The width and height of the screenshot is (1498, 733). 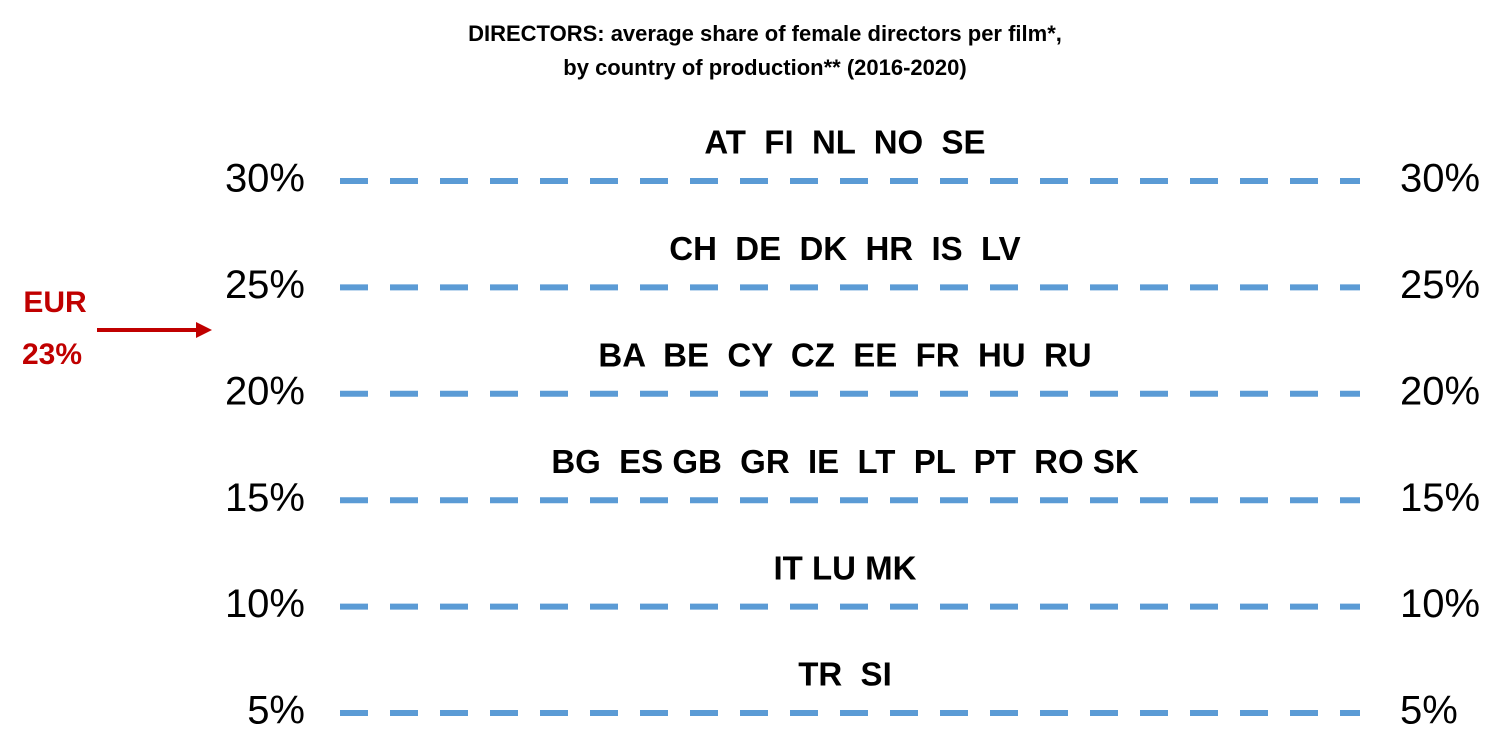 What do you see at coordinates (265, 179) in the screenshot?
I see `y-tick-label: 30%` at bounding box center [265, 179].